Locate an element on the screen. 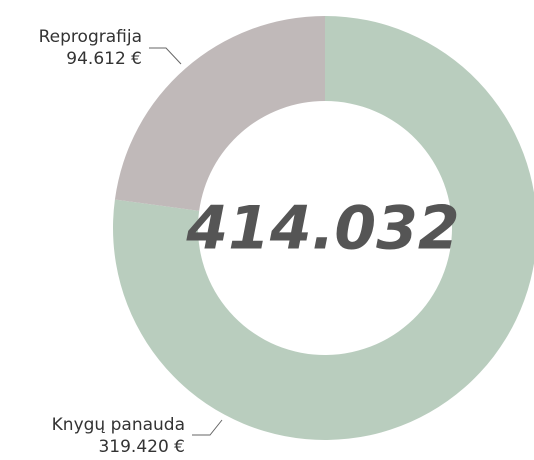 This screenshot has height=460, width=534. center-total: 414.032 is located at coordinates (322, 229).